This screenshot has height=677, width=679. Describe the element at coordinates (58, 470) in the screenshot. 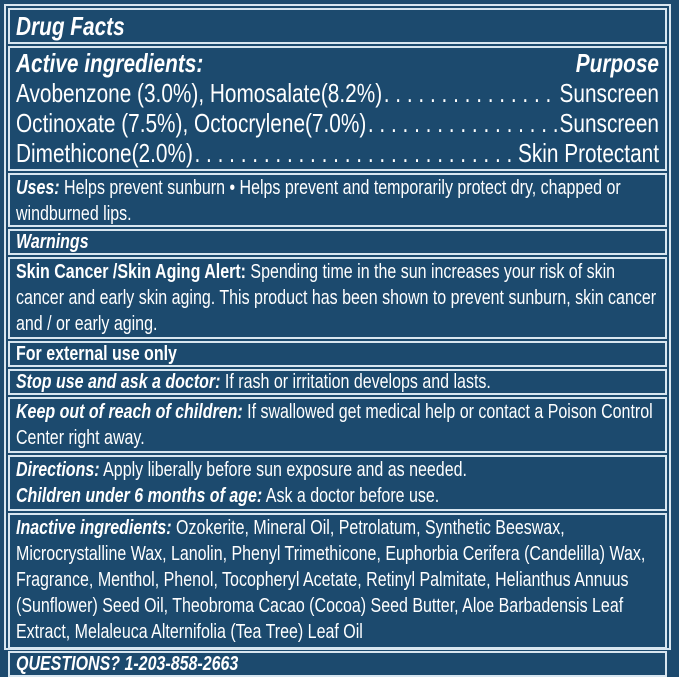

I see `directions-label: Directions:` at that location.